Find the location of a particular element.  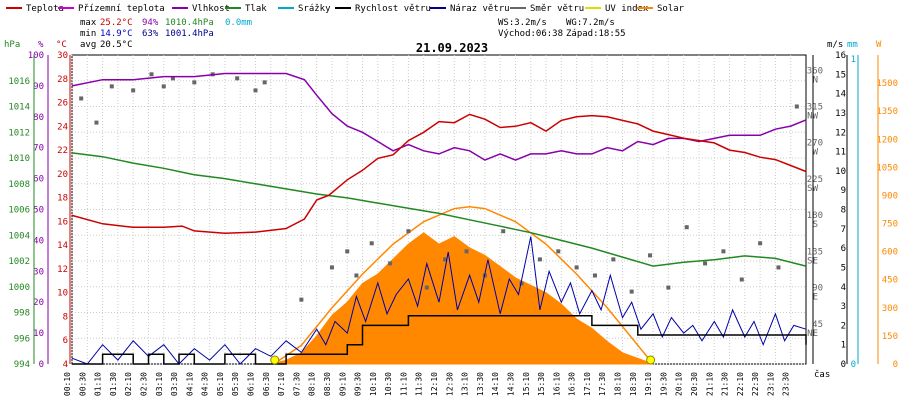

humidity-axis-tick: 70 is located at coordinates (38, 149).